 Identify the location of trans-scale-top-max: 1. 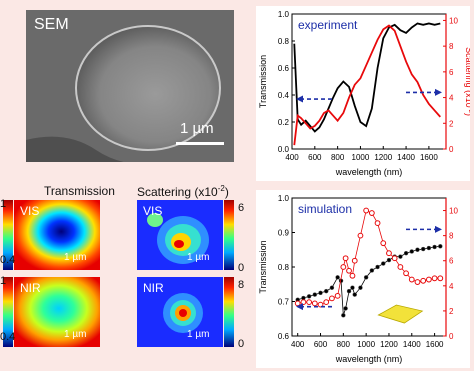
(3, 204).